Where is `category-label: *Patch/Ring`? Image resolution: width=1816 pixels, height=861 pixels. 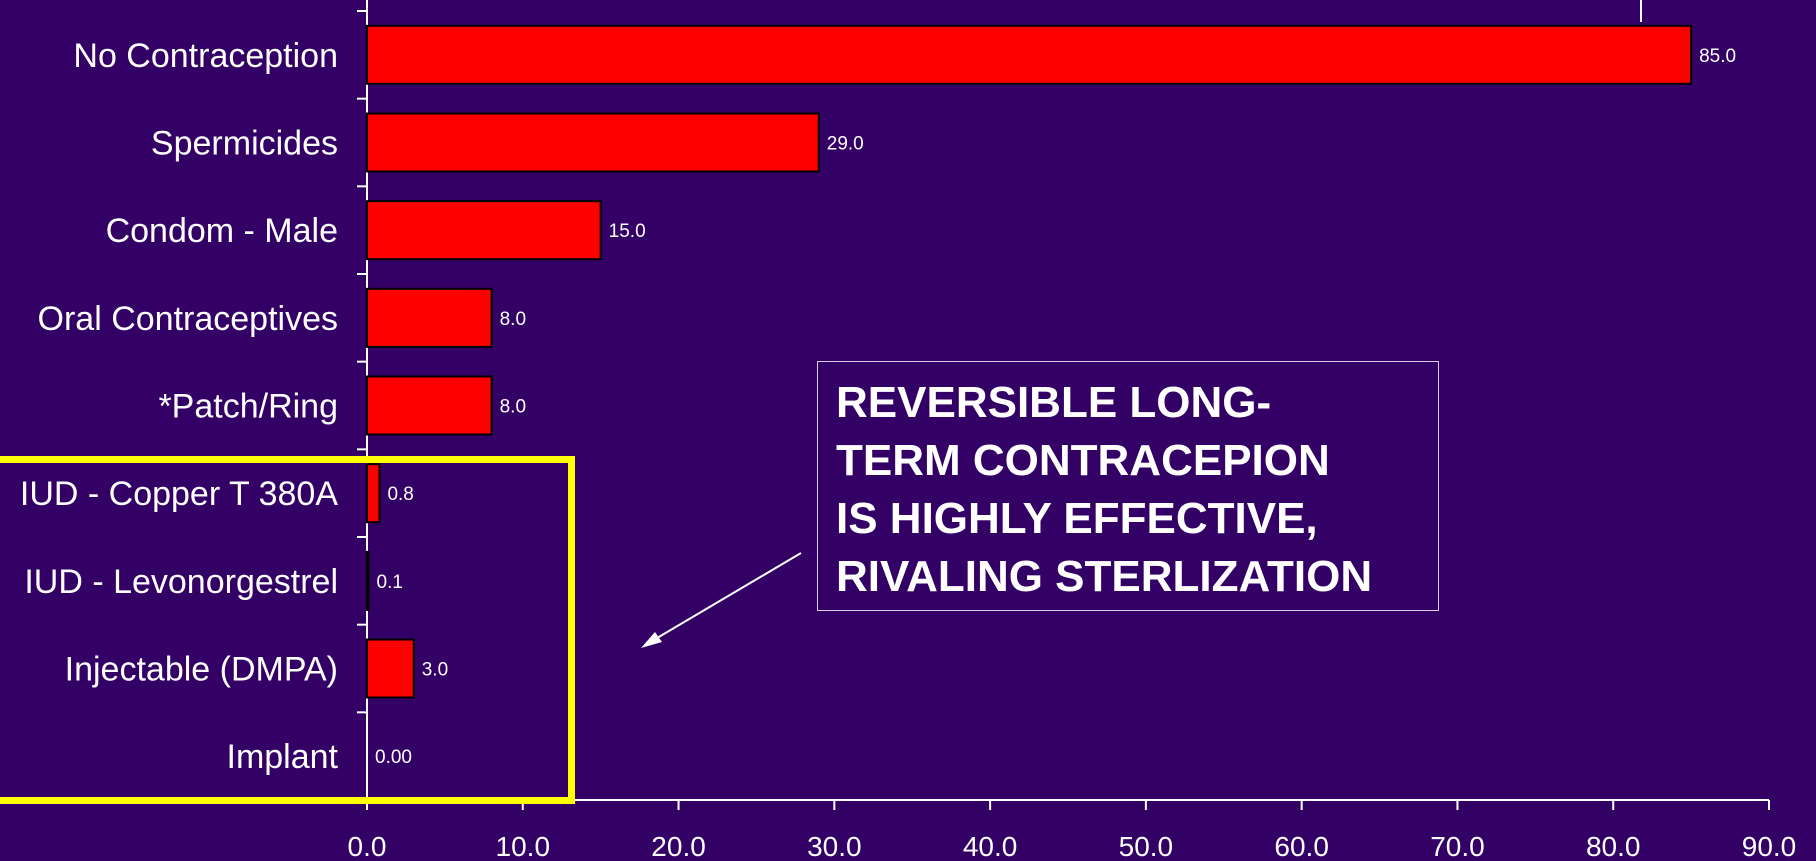 category-label: *Patch/Ring is located at coordinates (248, 407).